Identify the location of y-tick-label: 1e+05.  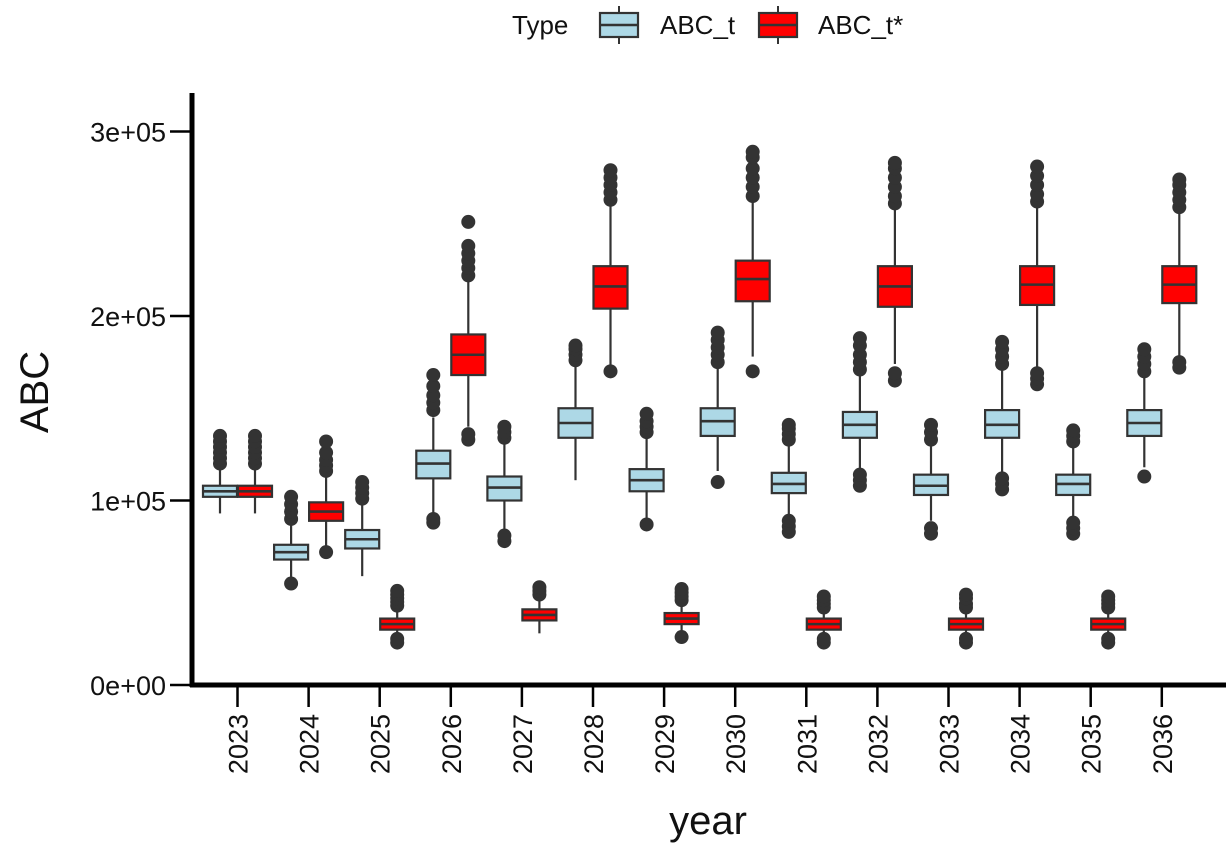
(128, 502).